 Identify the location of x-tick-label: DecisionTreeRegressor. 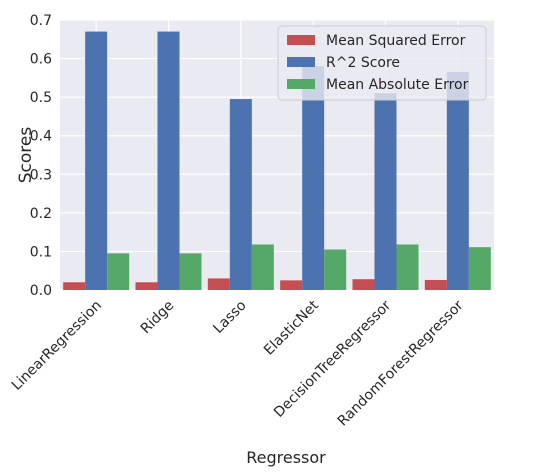
(332, 358).